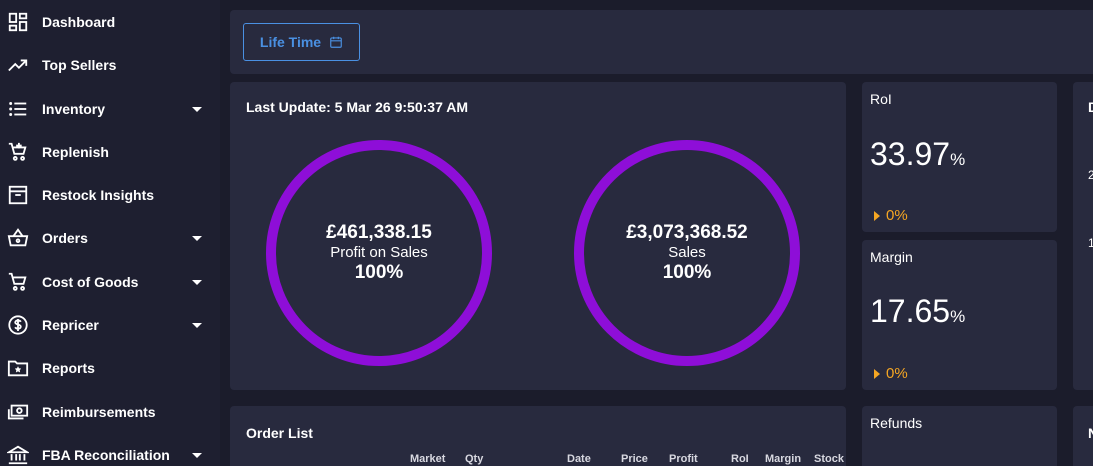  What do you see at coordinates (79, 22) in the screenshot?
I see `sidebar-item-label: Dashboard` at bounding box center [79, 22].